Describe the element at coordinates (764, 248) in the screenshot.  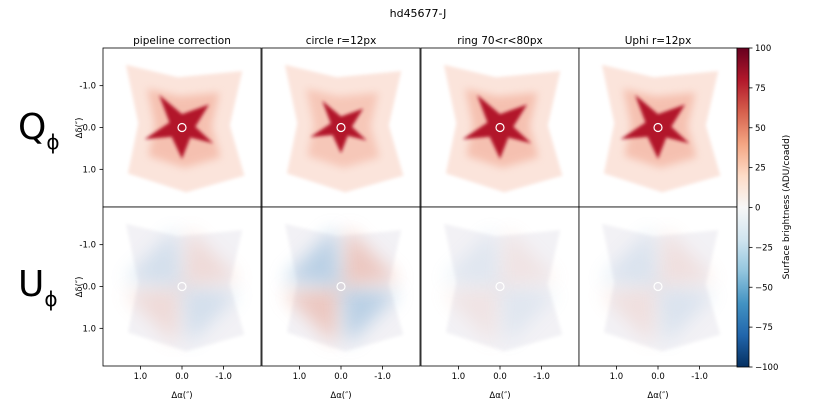
I see `colorbar-tick-label: −25` at that location.